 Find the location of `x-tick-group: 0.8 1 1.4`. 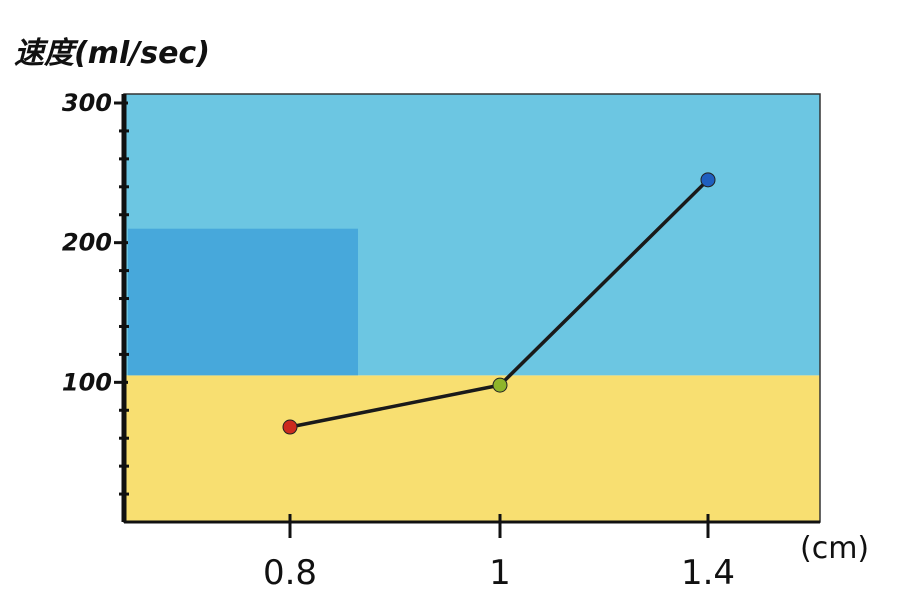

x-tick-group: 0.8 1 1.4 is located at coordinates (499, 553).